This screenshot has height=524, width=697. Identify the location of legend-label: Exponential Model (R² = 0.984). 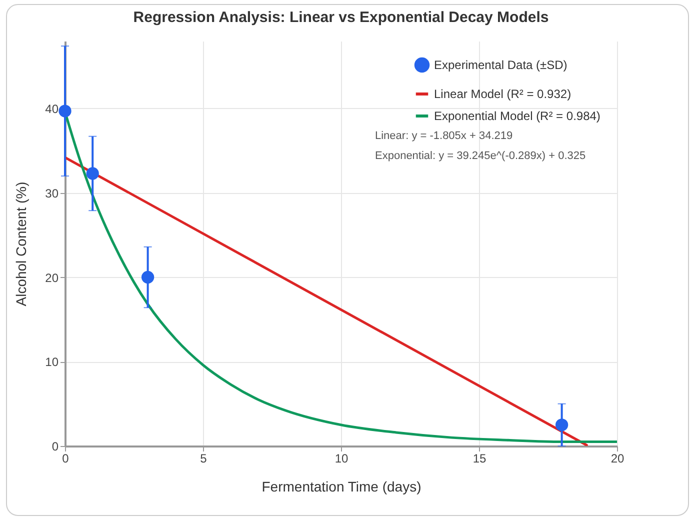
(517, 116).